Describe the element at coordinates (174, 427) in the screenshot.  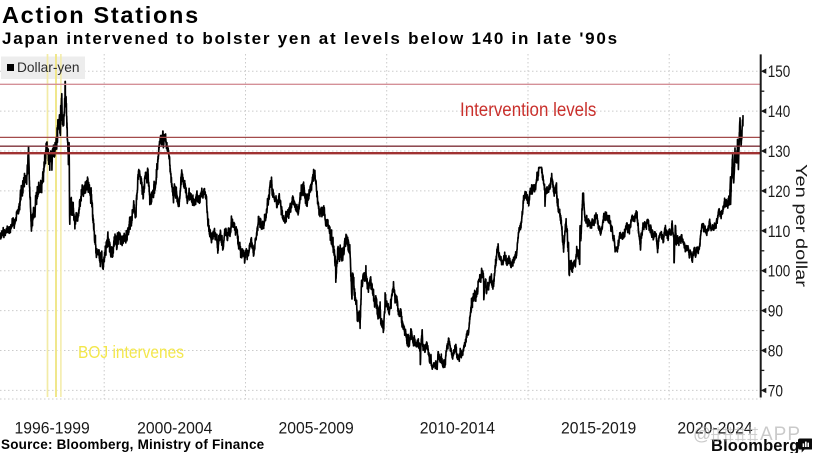
I see `svg-text: 2000-2004` at that location.